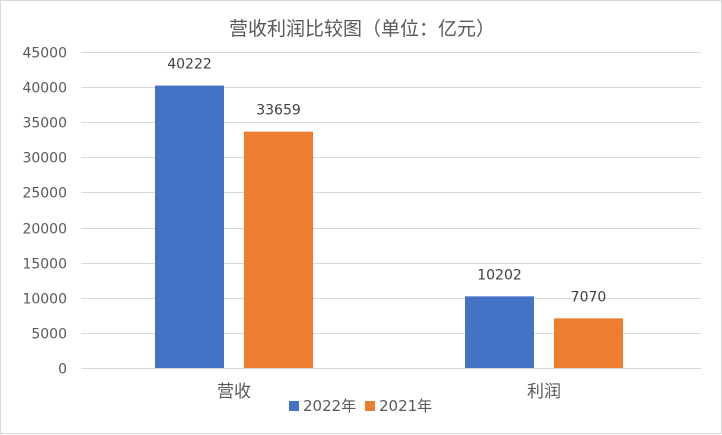 The height and width of the screenshot is (435, 722). Describe the element at coordinates (329, 406) in the screenshot. I see `legend-label: 2022年` at that location.